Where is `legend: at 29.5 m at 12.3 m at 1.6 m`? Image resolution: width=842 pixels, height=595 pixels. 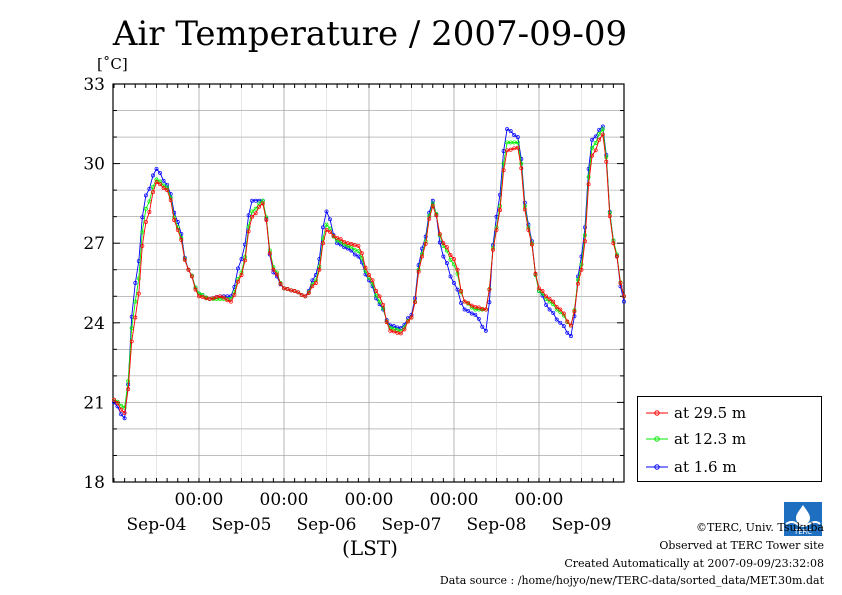 legend: at 29.5 m at 12.3 m at 1.6 m is located at coordinates (729, 439).